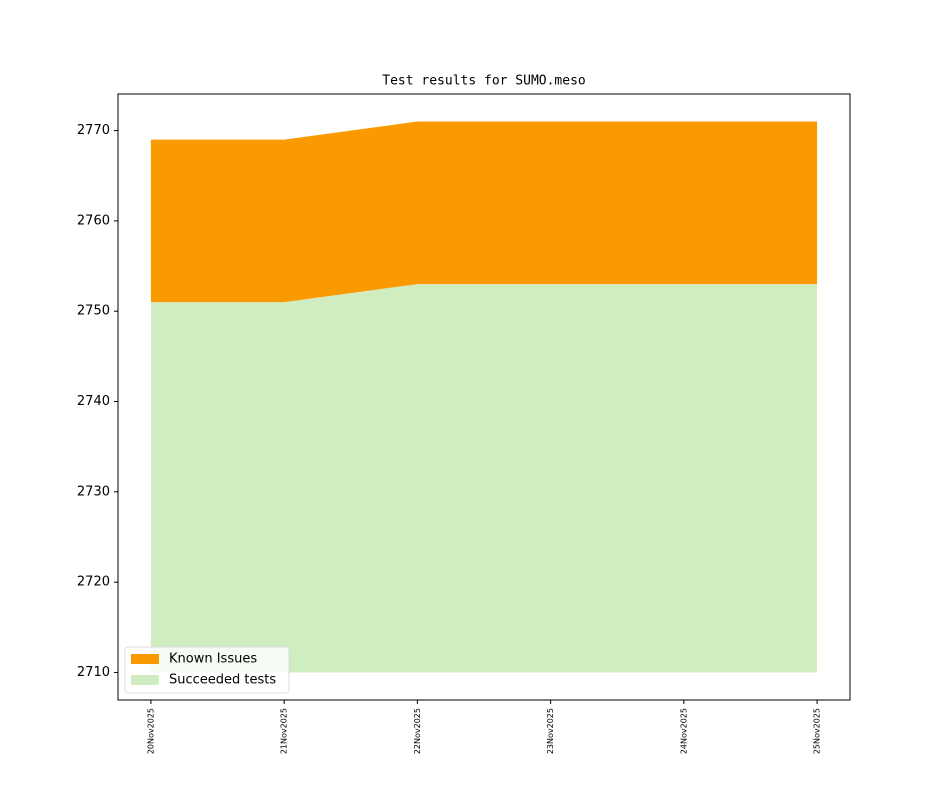 The width and height of the screenshot is (944, 787). What do you see at coordinates (484, 81) in the screenshot?
I see `chart-title: Test results for SUMO.meso` at bounding box center [484, 81].